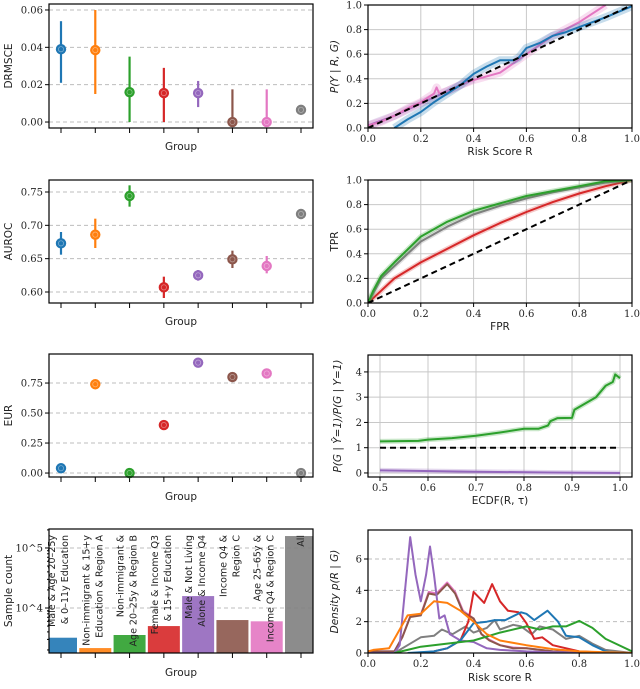 This screenshot has width=640, height=689. Describe the element at coordinates (359, 398) in the screenshot. I see `y-tick-label: 3` at that location.